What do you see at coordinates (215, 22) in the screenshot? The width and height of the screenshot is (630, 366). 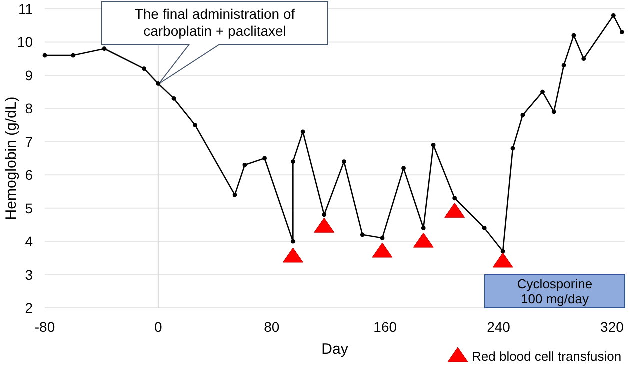 I see `annotation: The final administration of carboplatin + paclitaxel` at bounding box center [215, 22].